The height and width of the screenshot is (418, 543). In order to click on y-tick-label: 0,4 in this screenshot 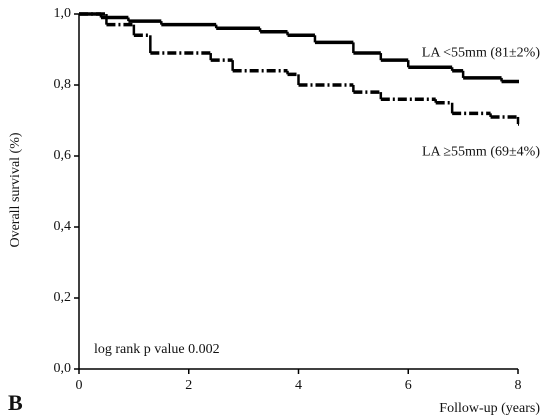, I will do `click(63, 226)`.